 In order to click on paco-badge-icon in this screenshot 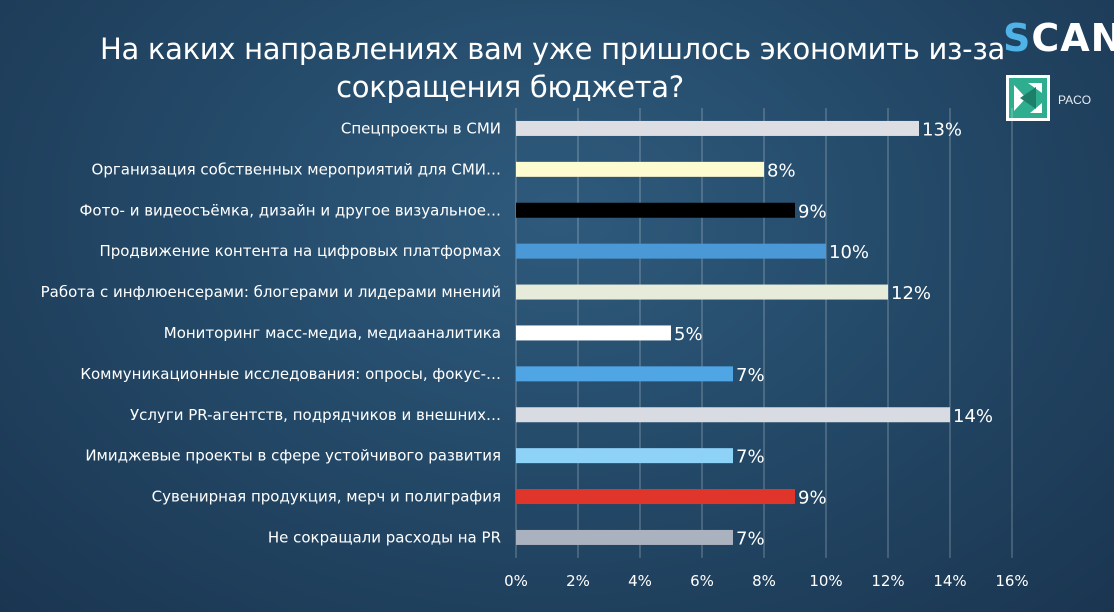, I will do `click(1028, 98)`.